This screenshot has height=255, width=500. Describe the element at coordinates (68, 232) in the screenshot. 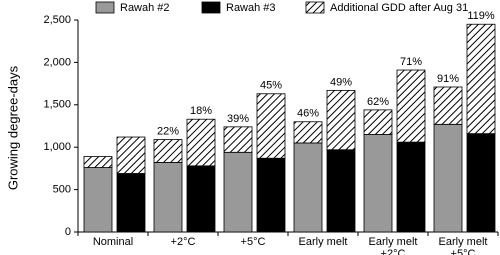

I see `y-tick-label: 0` at that location.